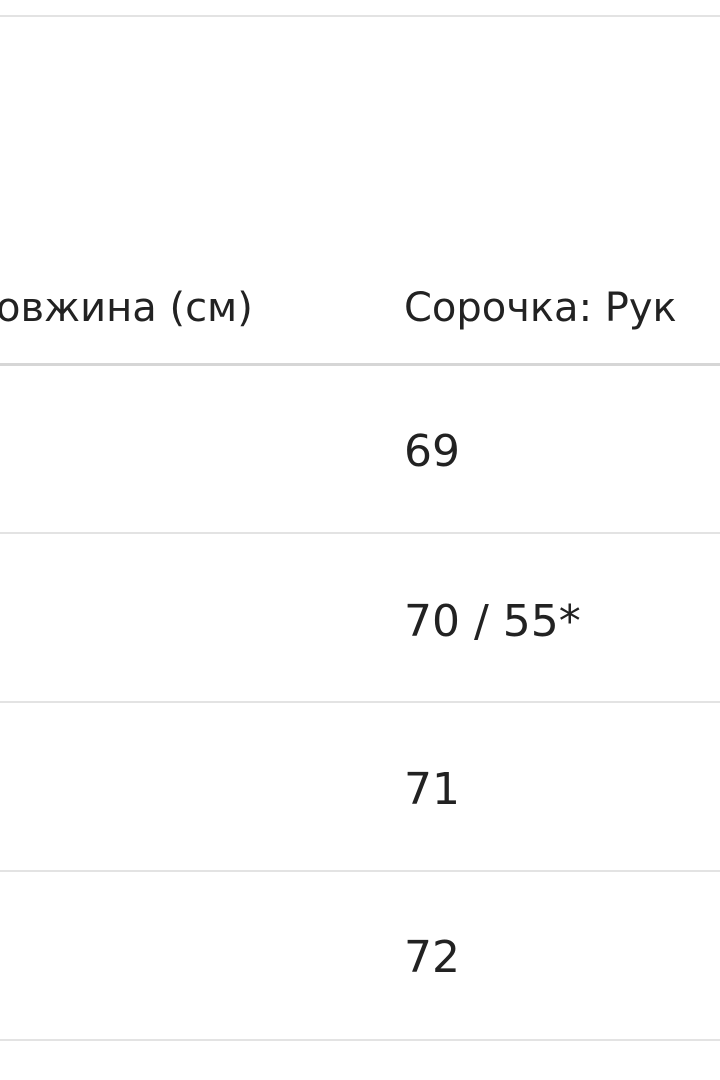 This screenshot has height=1080, width=720. Describe the element at coordinates (126, 308) in the screenshot. I see `column-header: овжина (см)` at that location.